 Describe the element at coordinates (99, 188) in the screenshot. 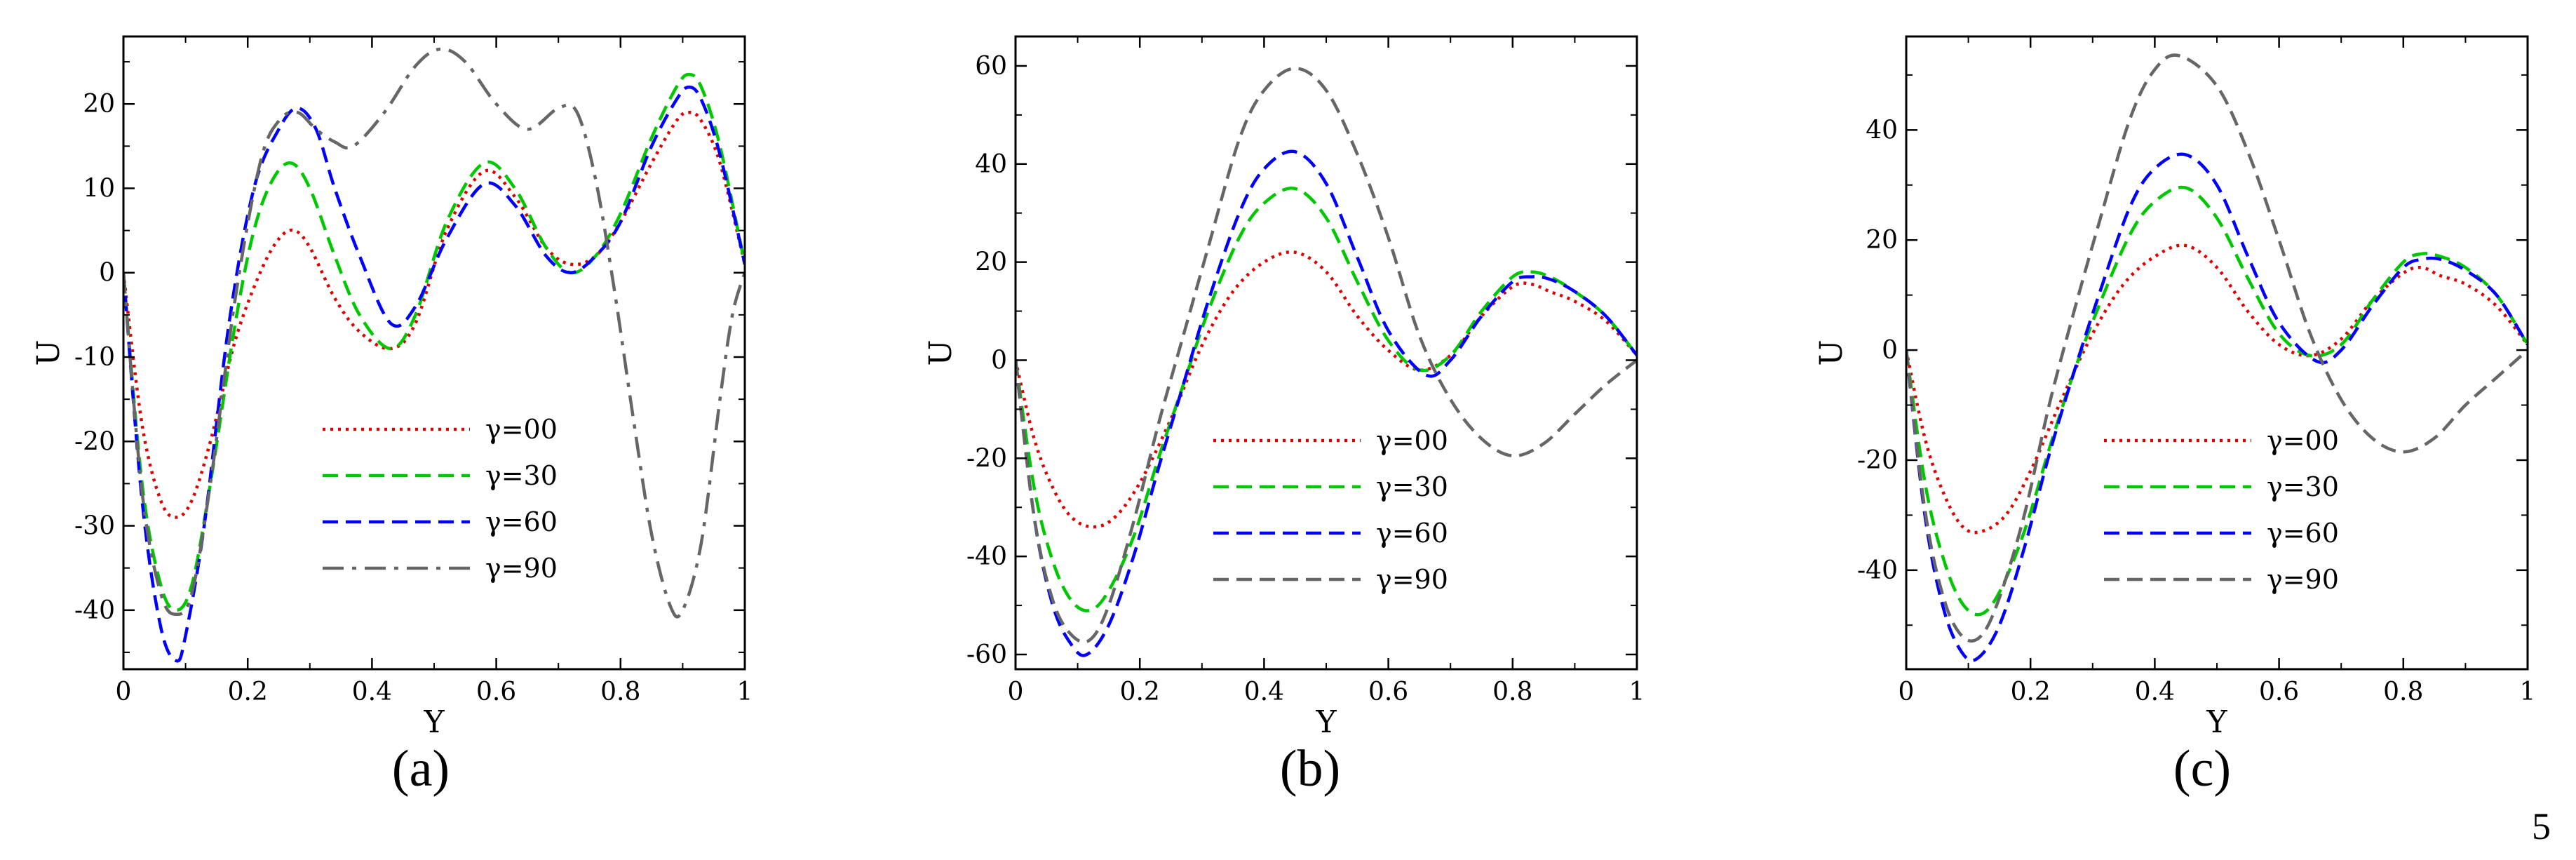

I see `y-tick-label: 10` at that location.